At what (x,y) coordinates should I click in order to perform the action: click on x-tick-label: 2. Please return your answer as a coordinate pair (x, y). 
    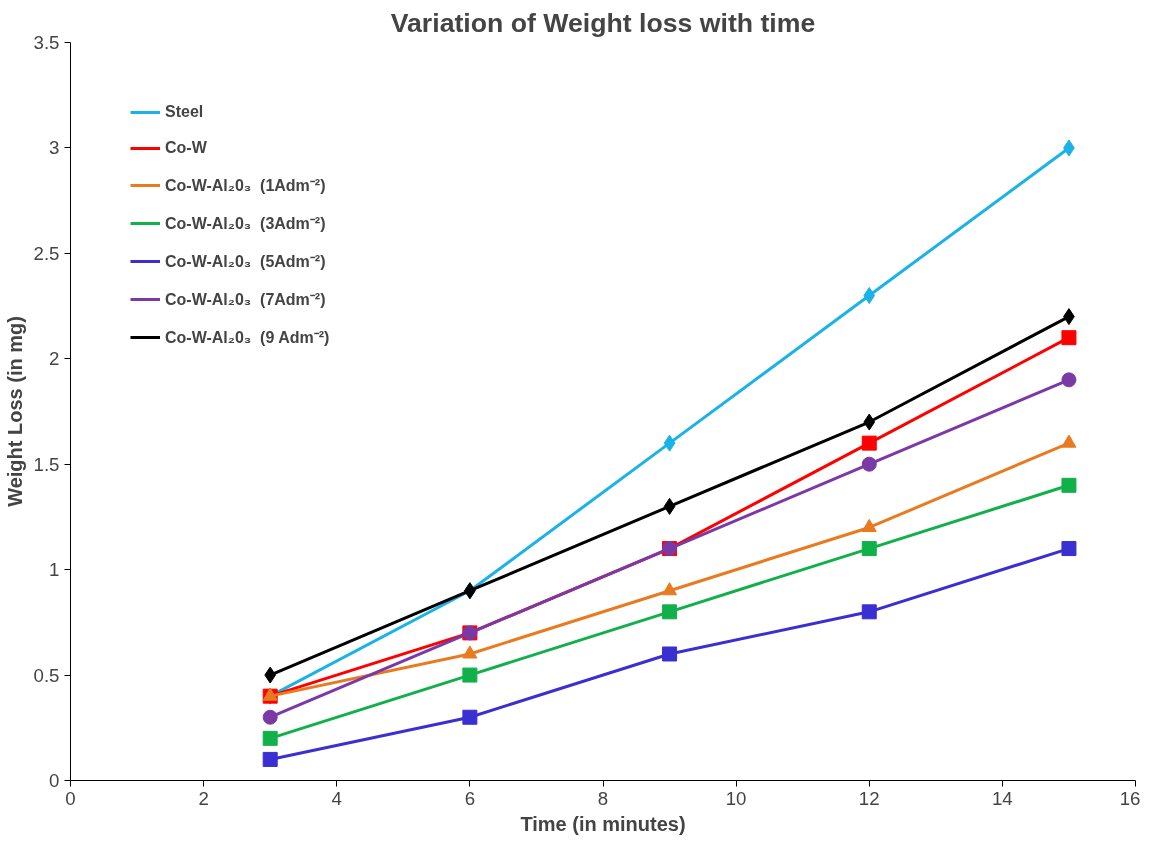
    Looking at the image, I should click on (203, 798).